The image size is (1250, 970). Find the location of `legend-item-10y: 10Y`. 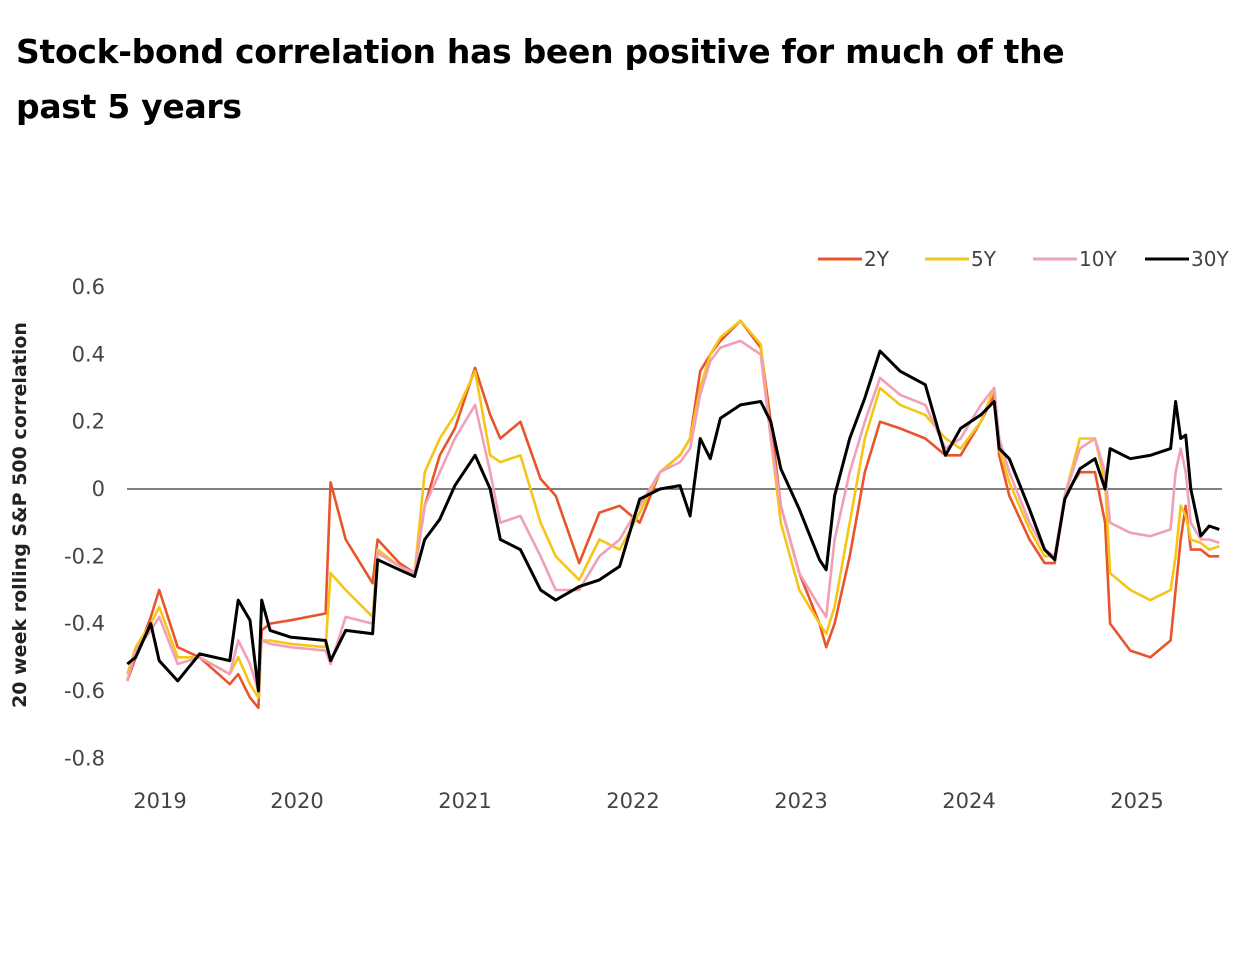

legend-item-10y: 10Y is located at coordinates (1075, 259).